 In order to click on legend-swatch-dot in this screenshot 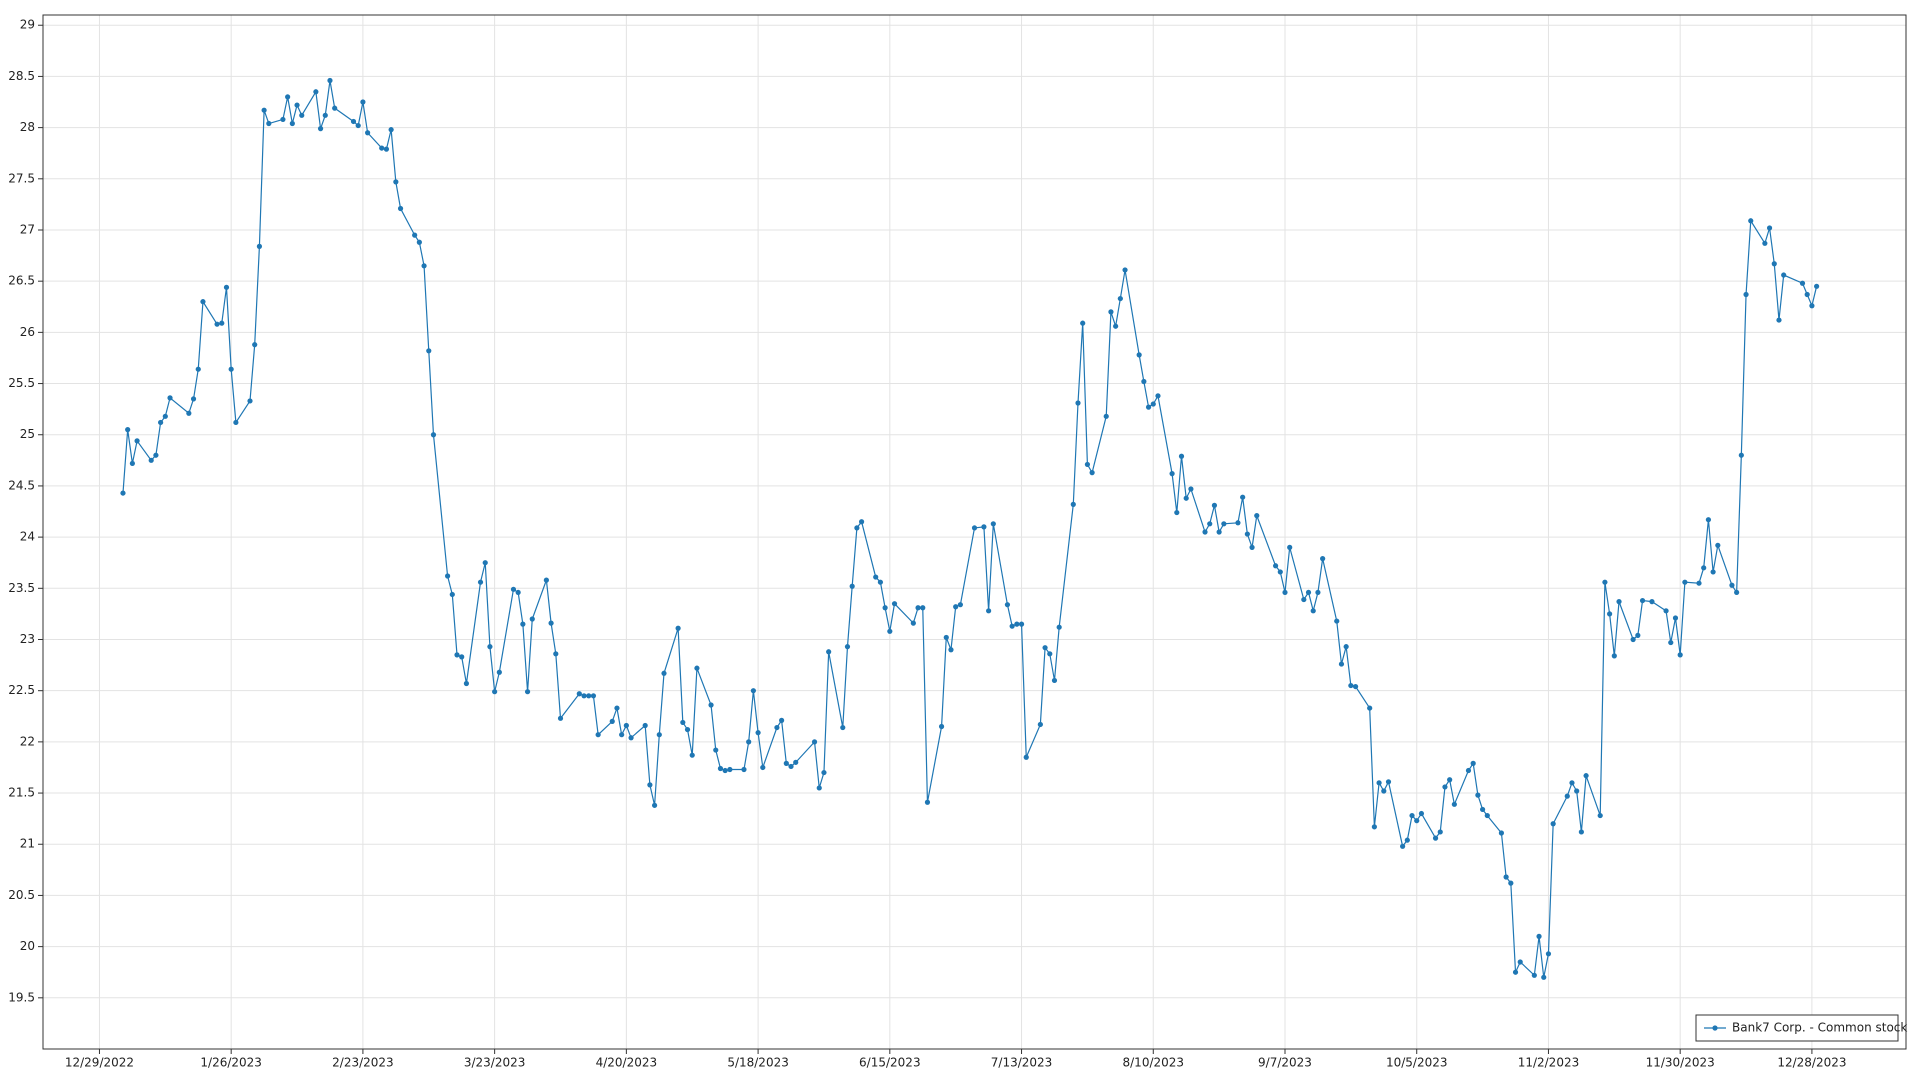, I will do `click(1715, 1028)`.